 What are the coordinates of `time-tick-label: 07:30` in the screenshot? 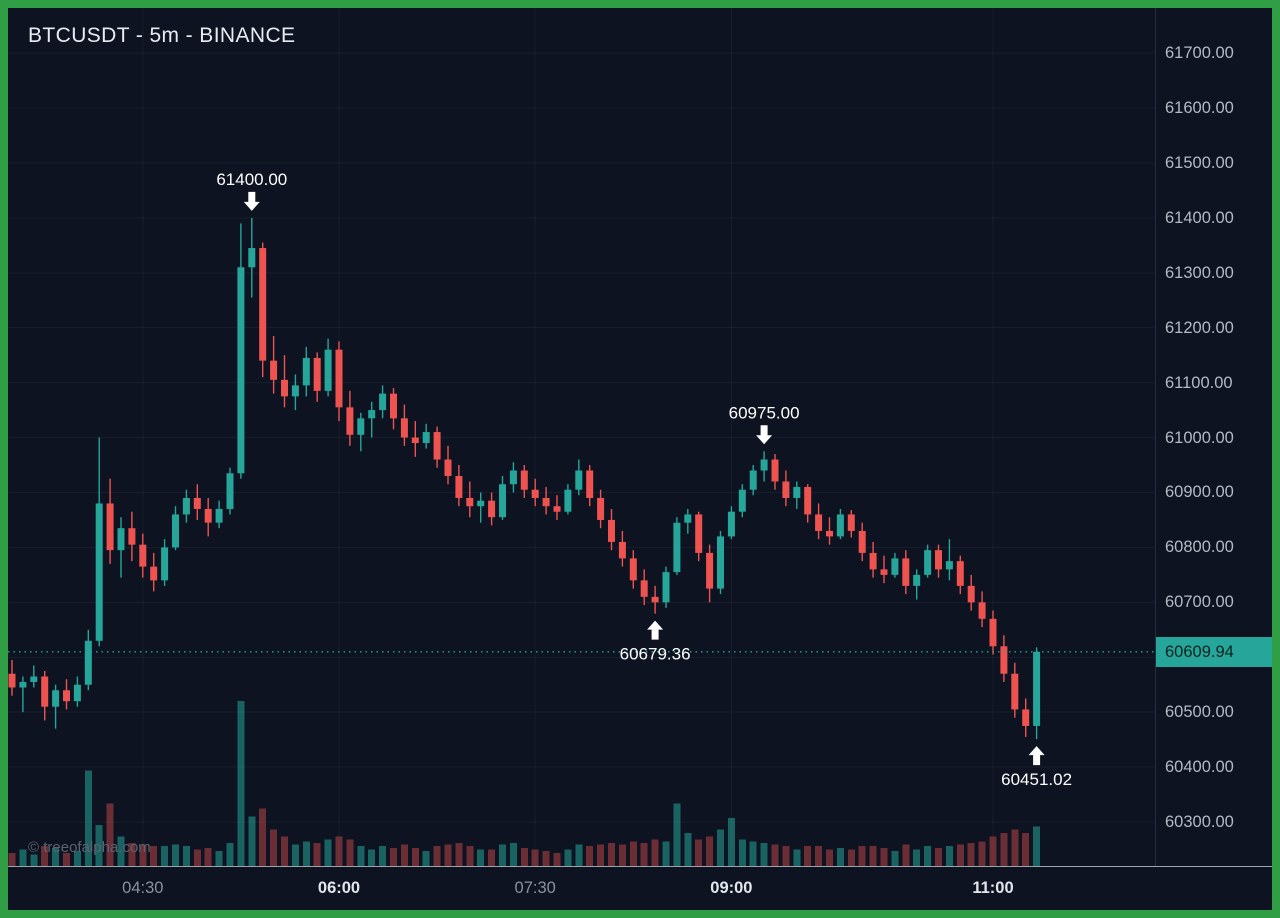 It's located at (535, 888).